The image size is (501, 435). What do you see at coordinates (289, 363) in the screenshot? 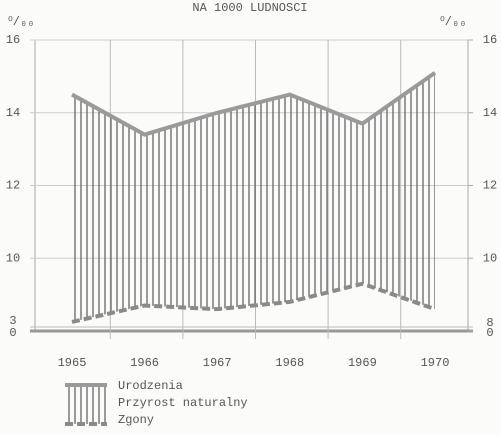
I see `x-tick-label: 1968` at bounding box center [289, 363].